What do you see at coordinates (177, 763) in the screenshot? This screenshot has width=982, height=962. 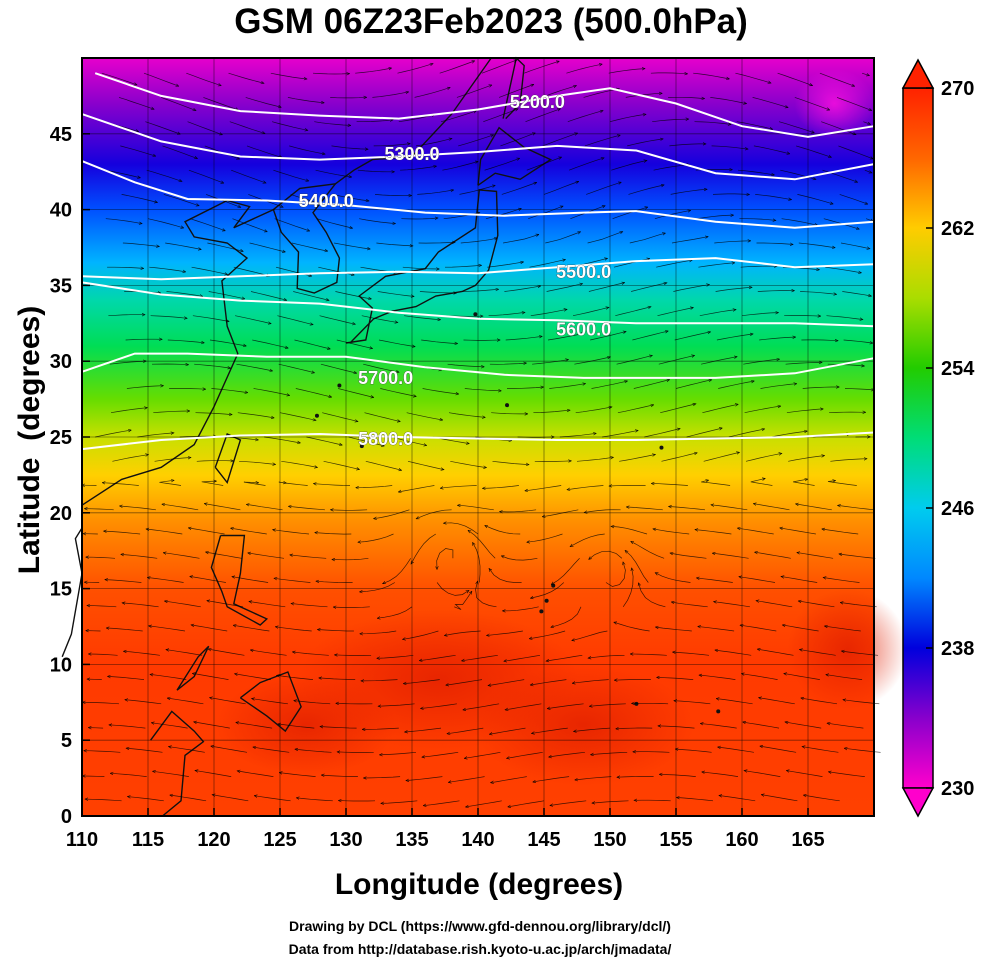 I see `borneo-coast` at bounding box center [177, 763].